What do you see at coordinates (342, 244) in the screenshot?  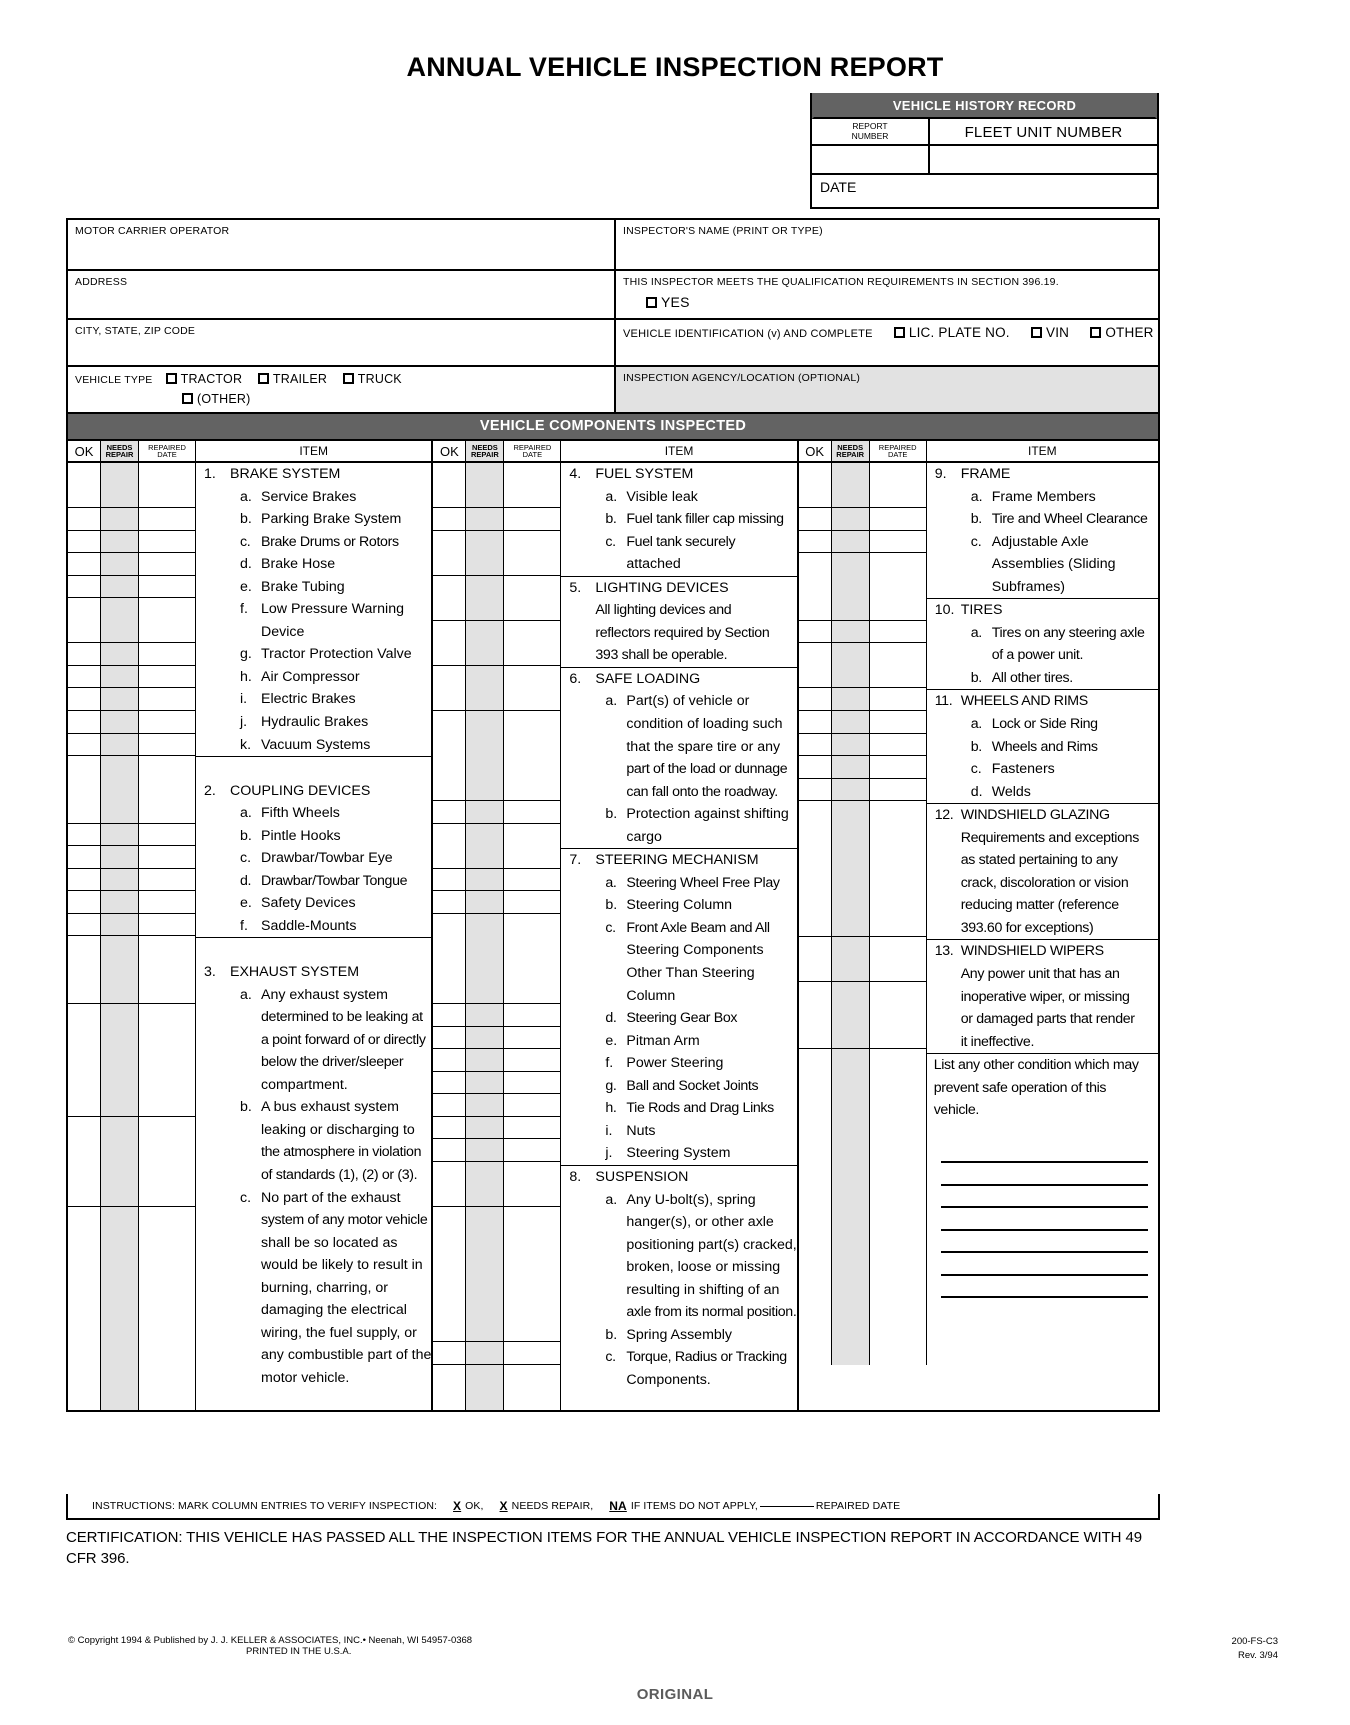 I see `motor-carrier-operator-field: MOTOR CARRIER OPERATOR` at bounding box center [342, 244].